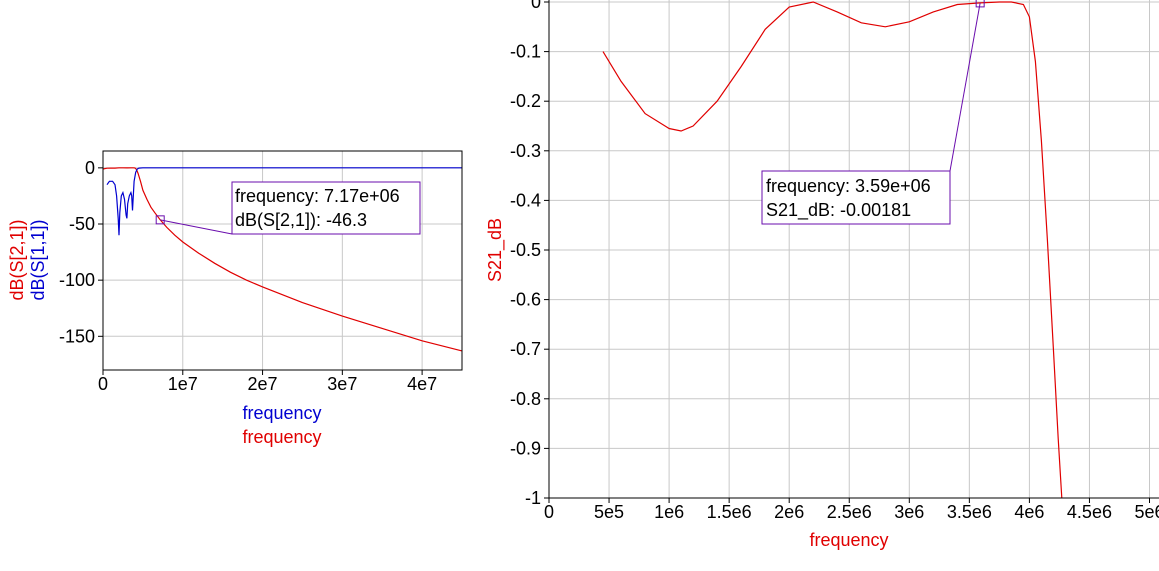 Image resolution: width=1159 pixels, height=571 pixels. What do you see at coordinates (1029, 512) in the screenshot?
I see `x-tick-label: 4e6` at bounding box center [1029, 512].